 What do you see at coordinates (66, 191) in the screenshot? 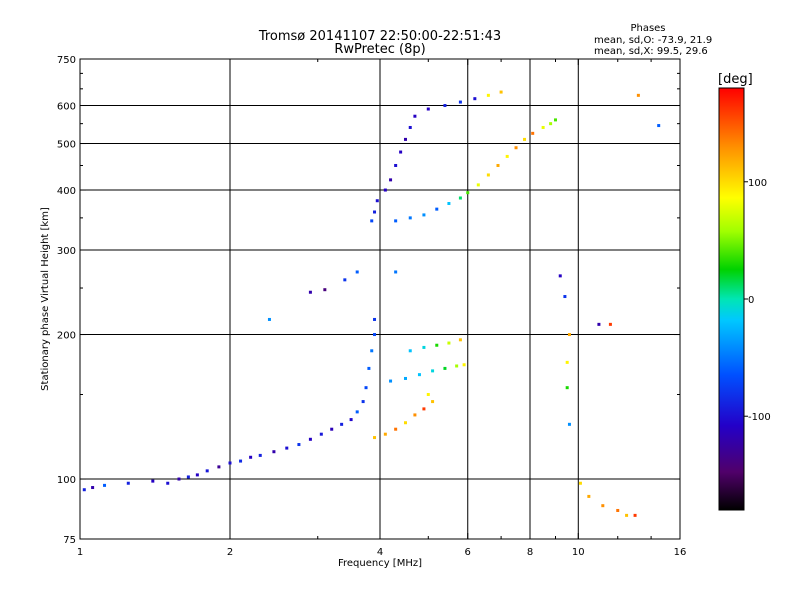
I see `y-tick-label: 400` at bounding box center [66, 191].